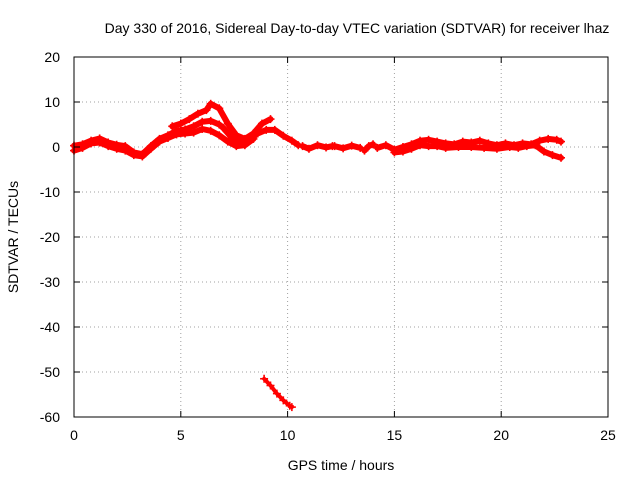 Image resolution: width=640 pixels, height=480 pixels. Describe the element at coordinates (56, 147) in the screenshot. I see `y-tick-label: 0` at that location.